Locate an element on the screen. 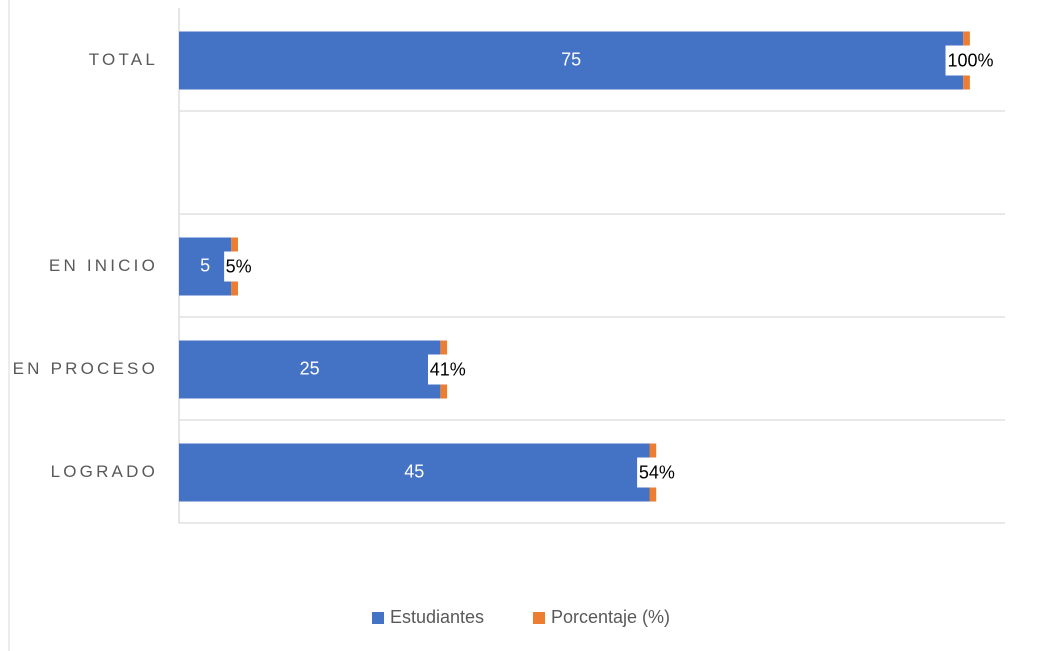 This screenshot has width=1042, height=651. data-label-estudiantes: 5 is located at coordinates (205, 265).